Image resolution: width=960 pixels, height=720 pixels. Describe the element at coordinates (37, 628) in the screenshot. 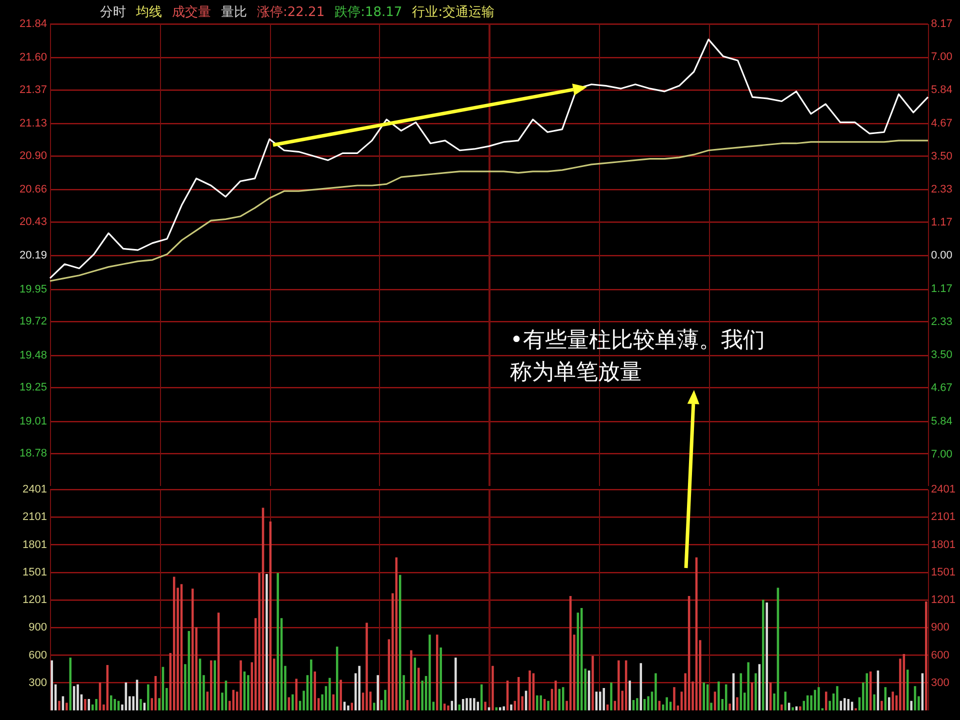

I see `y-tick-label: 900` at that location.